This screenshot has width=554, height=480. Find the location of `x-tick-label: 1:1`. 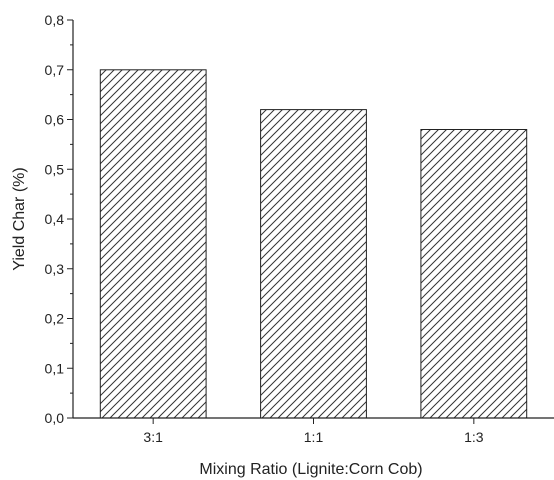

x-tick-label: 1:1 is located at coordinates (314, 437).